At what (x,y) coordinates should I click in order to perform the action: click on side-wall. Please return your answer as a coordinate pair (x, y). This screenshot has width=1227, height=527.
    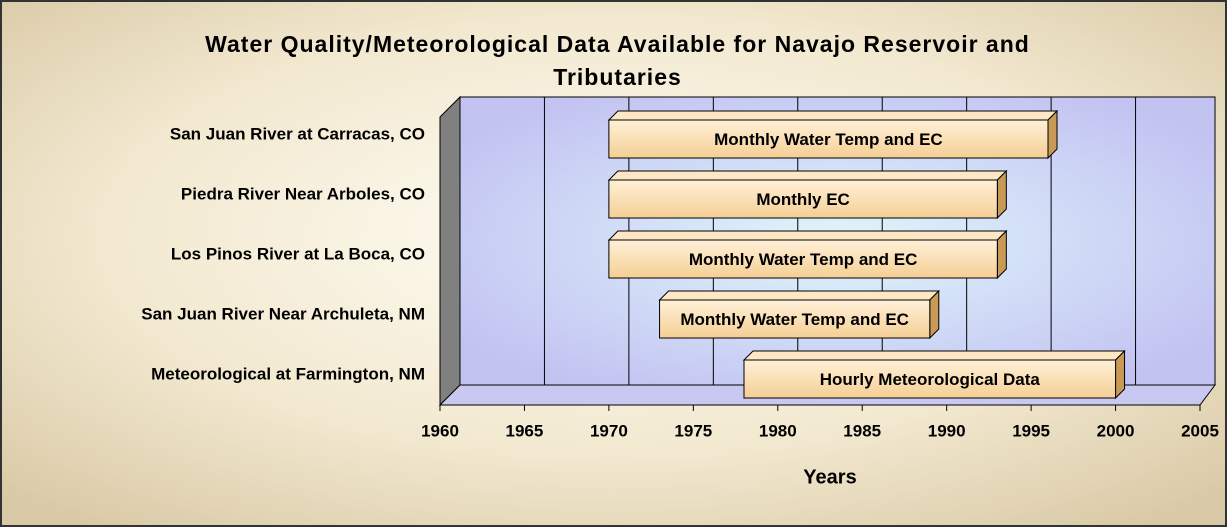
    Looking at the image, I should click on (450, 251).